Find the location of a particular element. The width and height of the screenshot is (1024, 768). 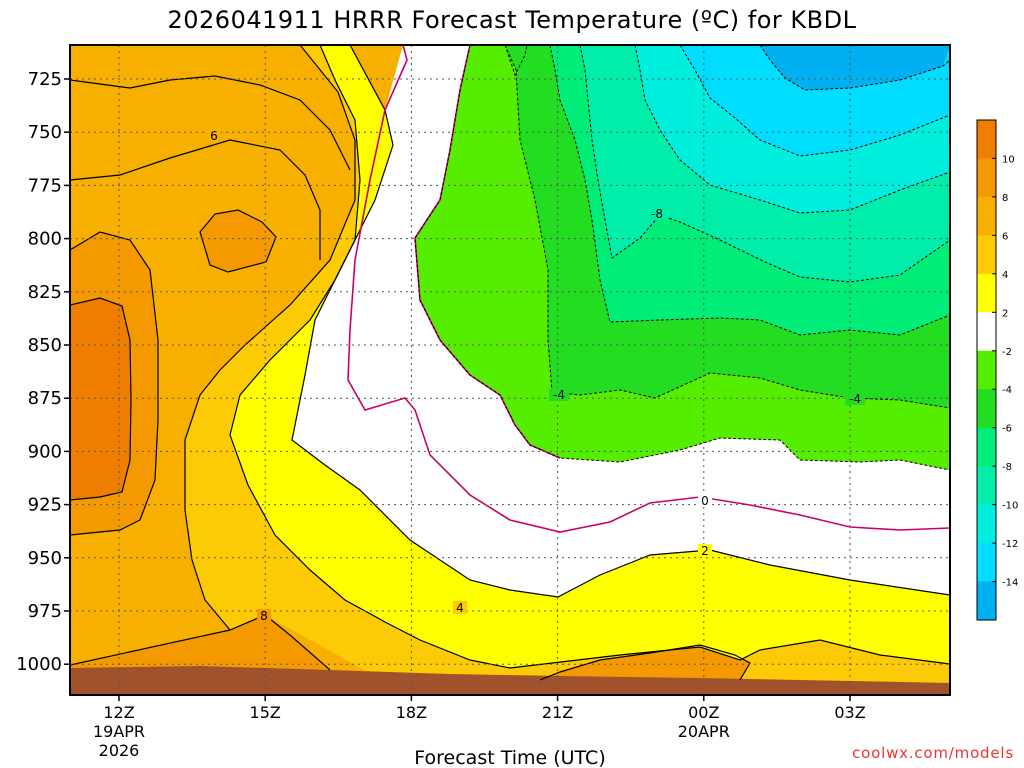

y-tick-label: 875 is located at coordinates (45, 398).